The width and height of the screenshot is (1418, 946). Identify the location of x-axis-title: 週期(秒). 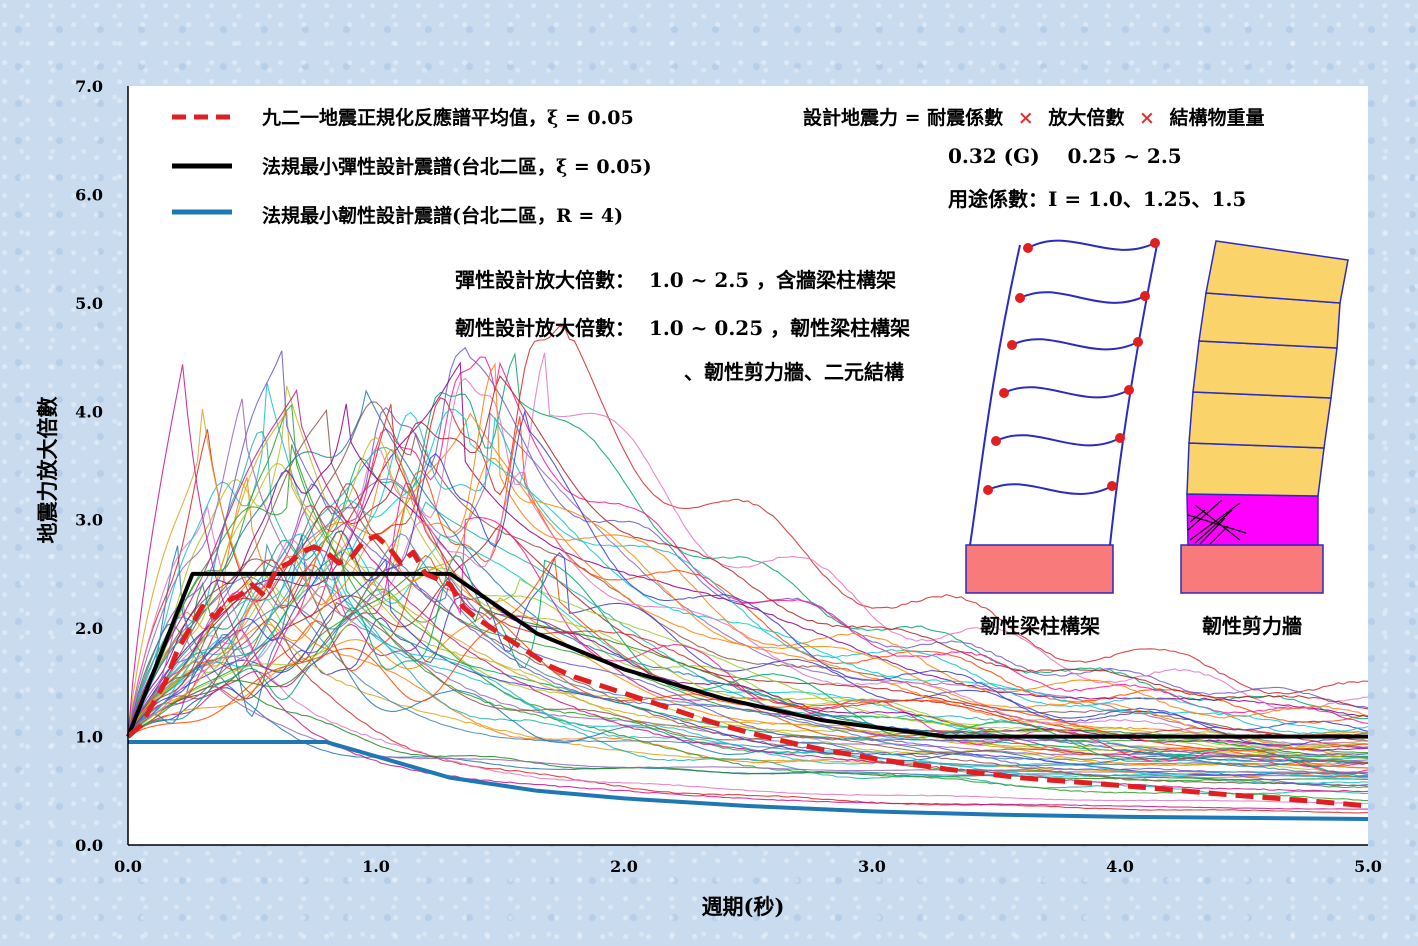
(743, 906).